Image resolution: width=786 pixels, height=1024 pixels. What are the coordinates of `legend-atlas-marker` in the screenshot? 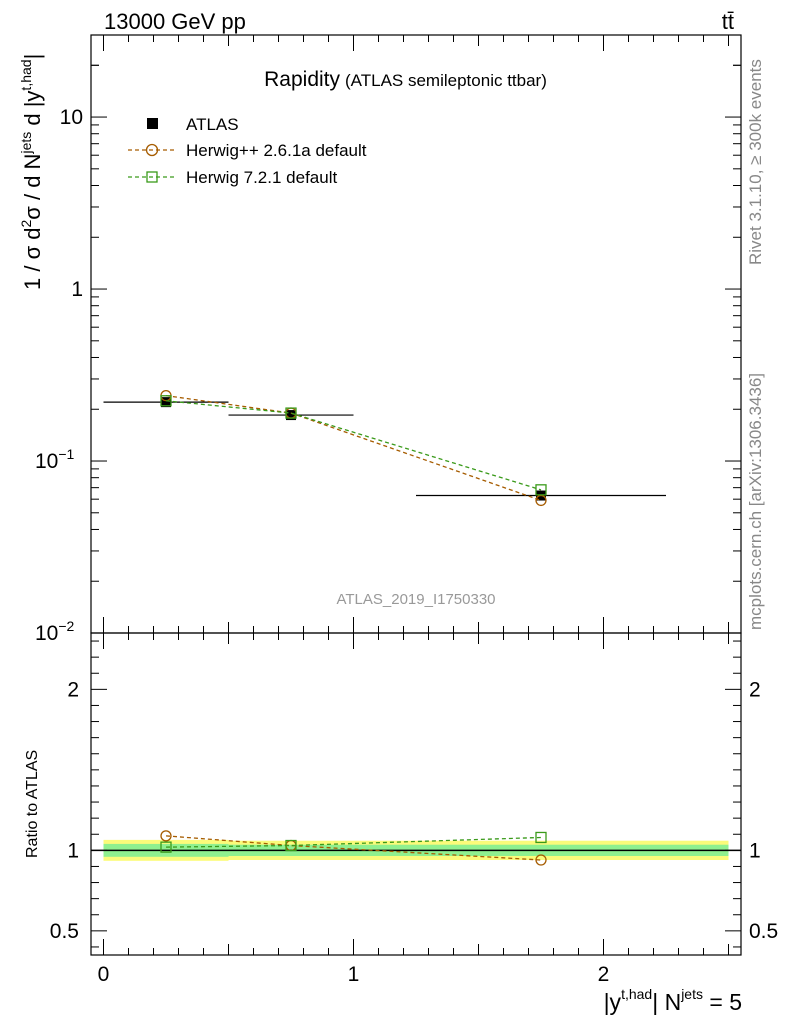 It's located at (152, 123).